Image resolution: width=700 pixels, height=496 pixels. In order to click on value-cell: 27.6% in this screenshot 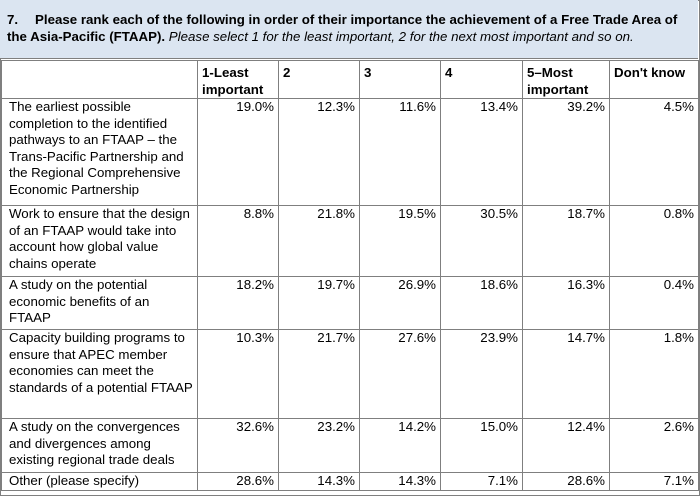, I will do `click(400, 374)`.